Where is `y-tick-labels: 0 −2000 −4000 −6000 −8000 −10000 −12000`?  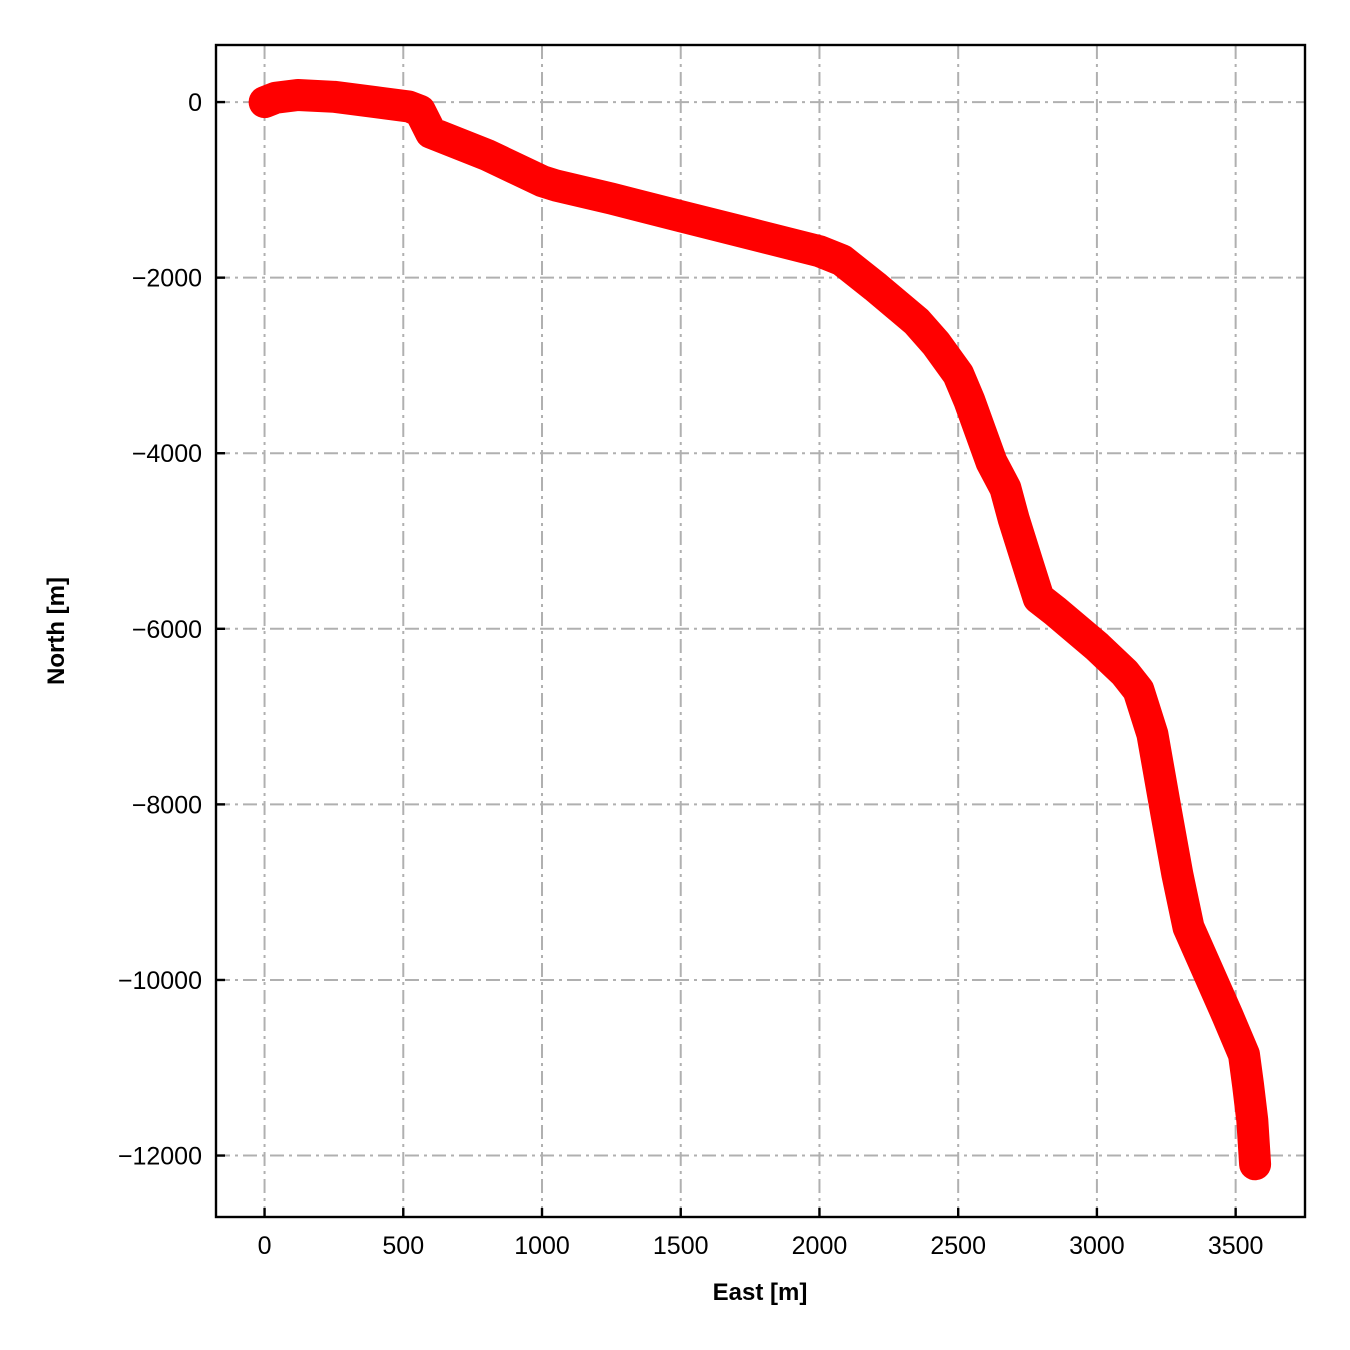 y-tick-labels: 0 −2000 −4000 −6000 −8000 −10000 −12000 is located at coordinates (160, 629).